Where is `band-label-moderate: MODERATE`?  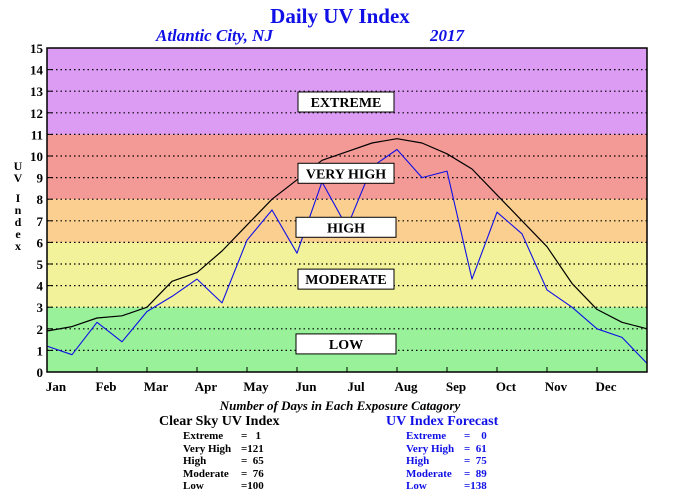
band-label-moderate: MODERATE is located at coordinates (345, 280).